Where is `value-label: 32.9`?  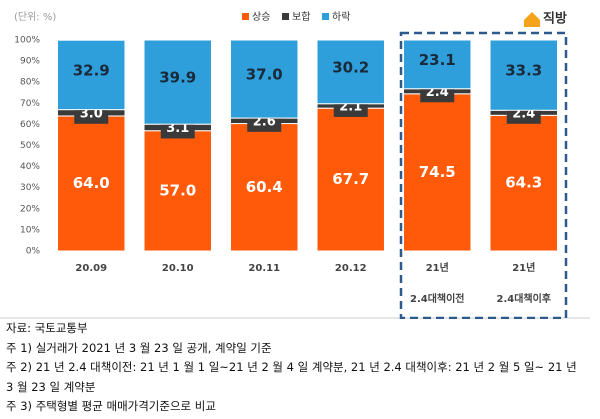 value-label: 32.9 is located at coordinates (91, 70).